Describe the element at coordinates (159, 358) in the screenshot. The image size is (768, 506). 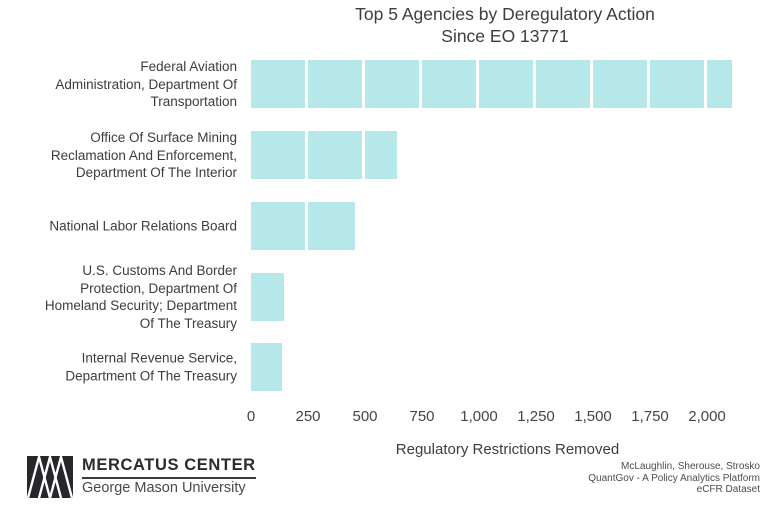
I see `category-label-line: Internal Revenue Service,` at that location.